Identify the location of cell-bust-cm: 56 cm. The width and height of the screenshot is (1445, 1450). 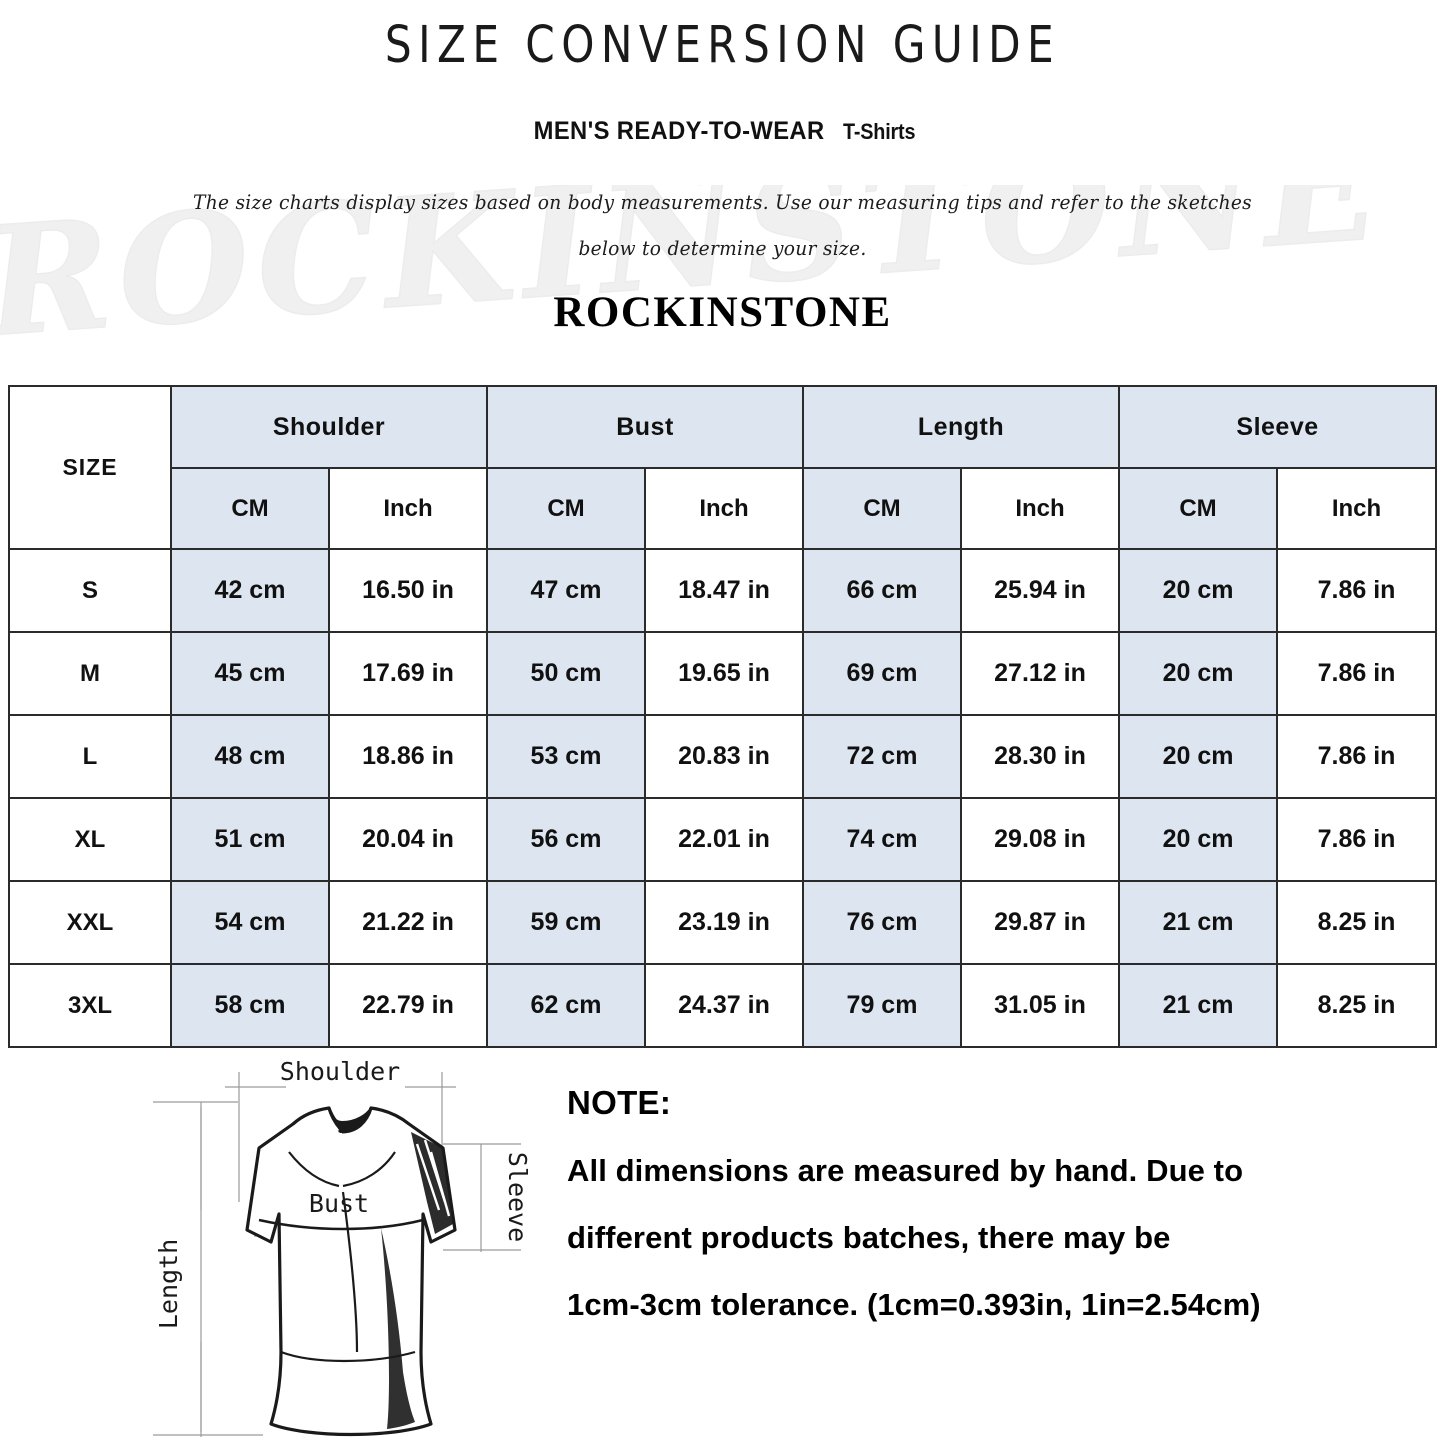
(566, 839).